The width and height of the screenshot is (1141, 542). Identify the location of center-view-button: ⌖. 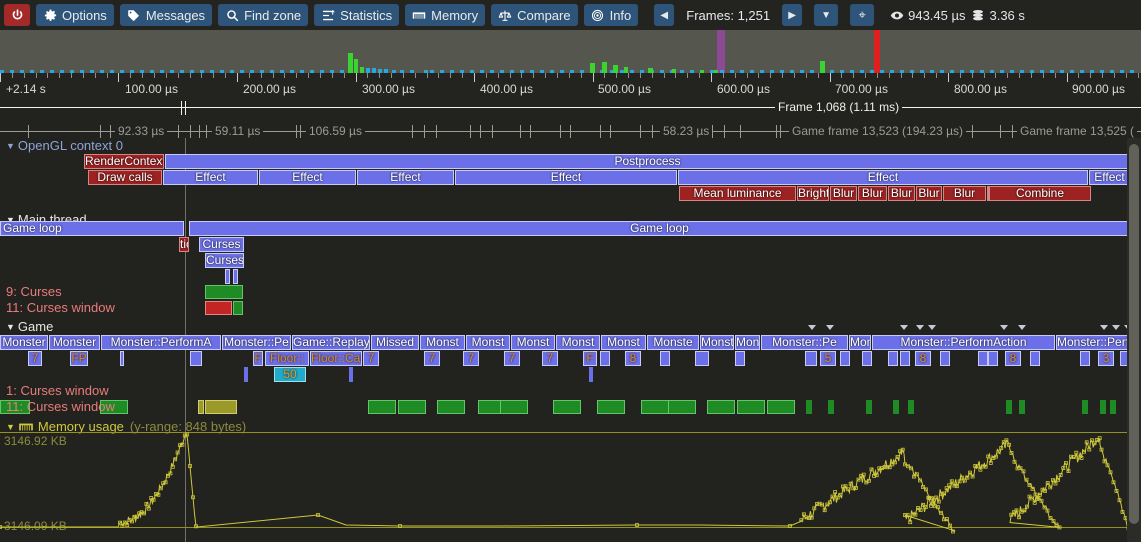
(862, 15).